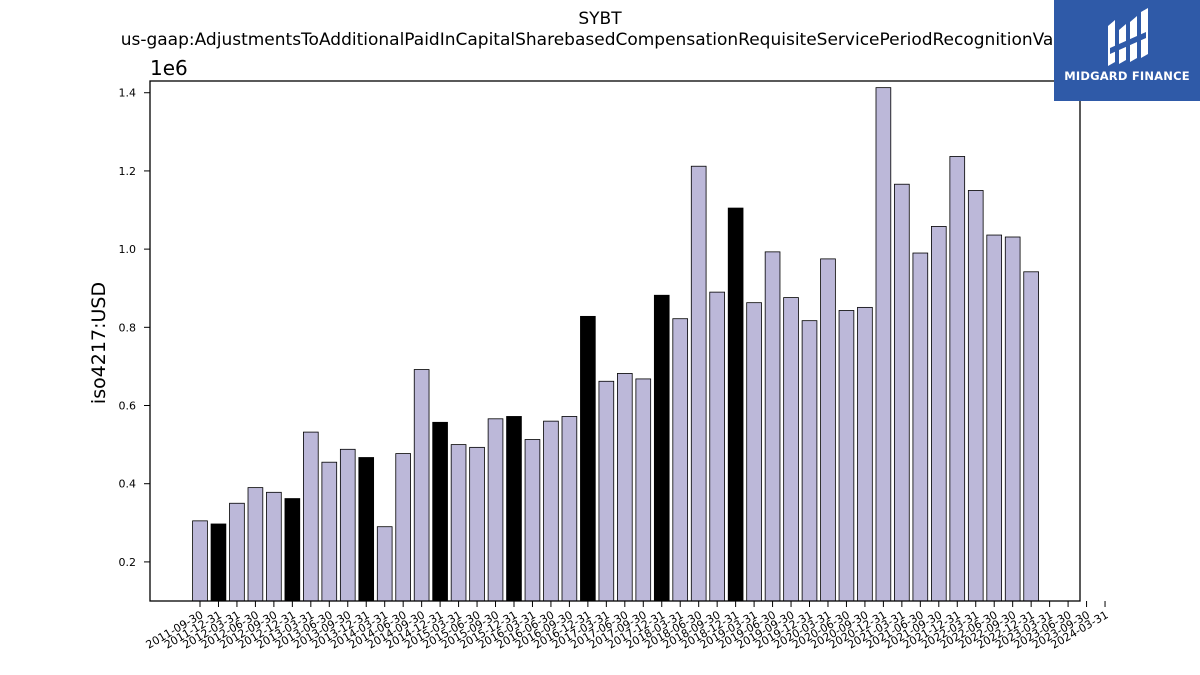 The image size is (1200, 675). I want to click on y-tick-label: 0.4, so click(128, 484).